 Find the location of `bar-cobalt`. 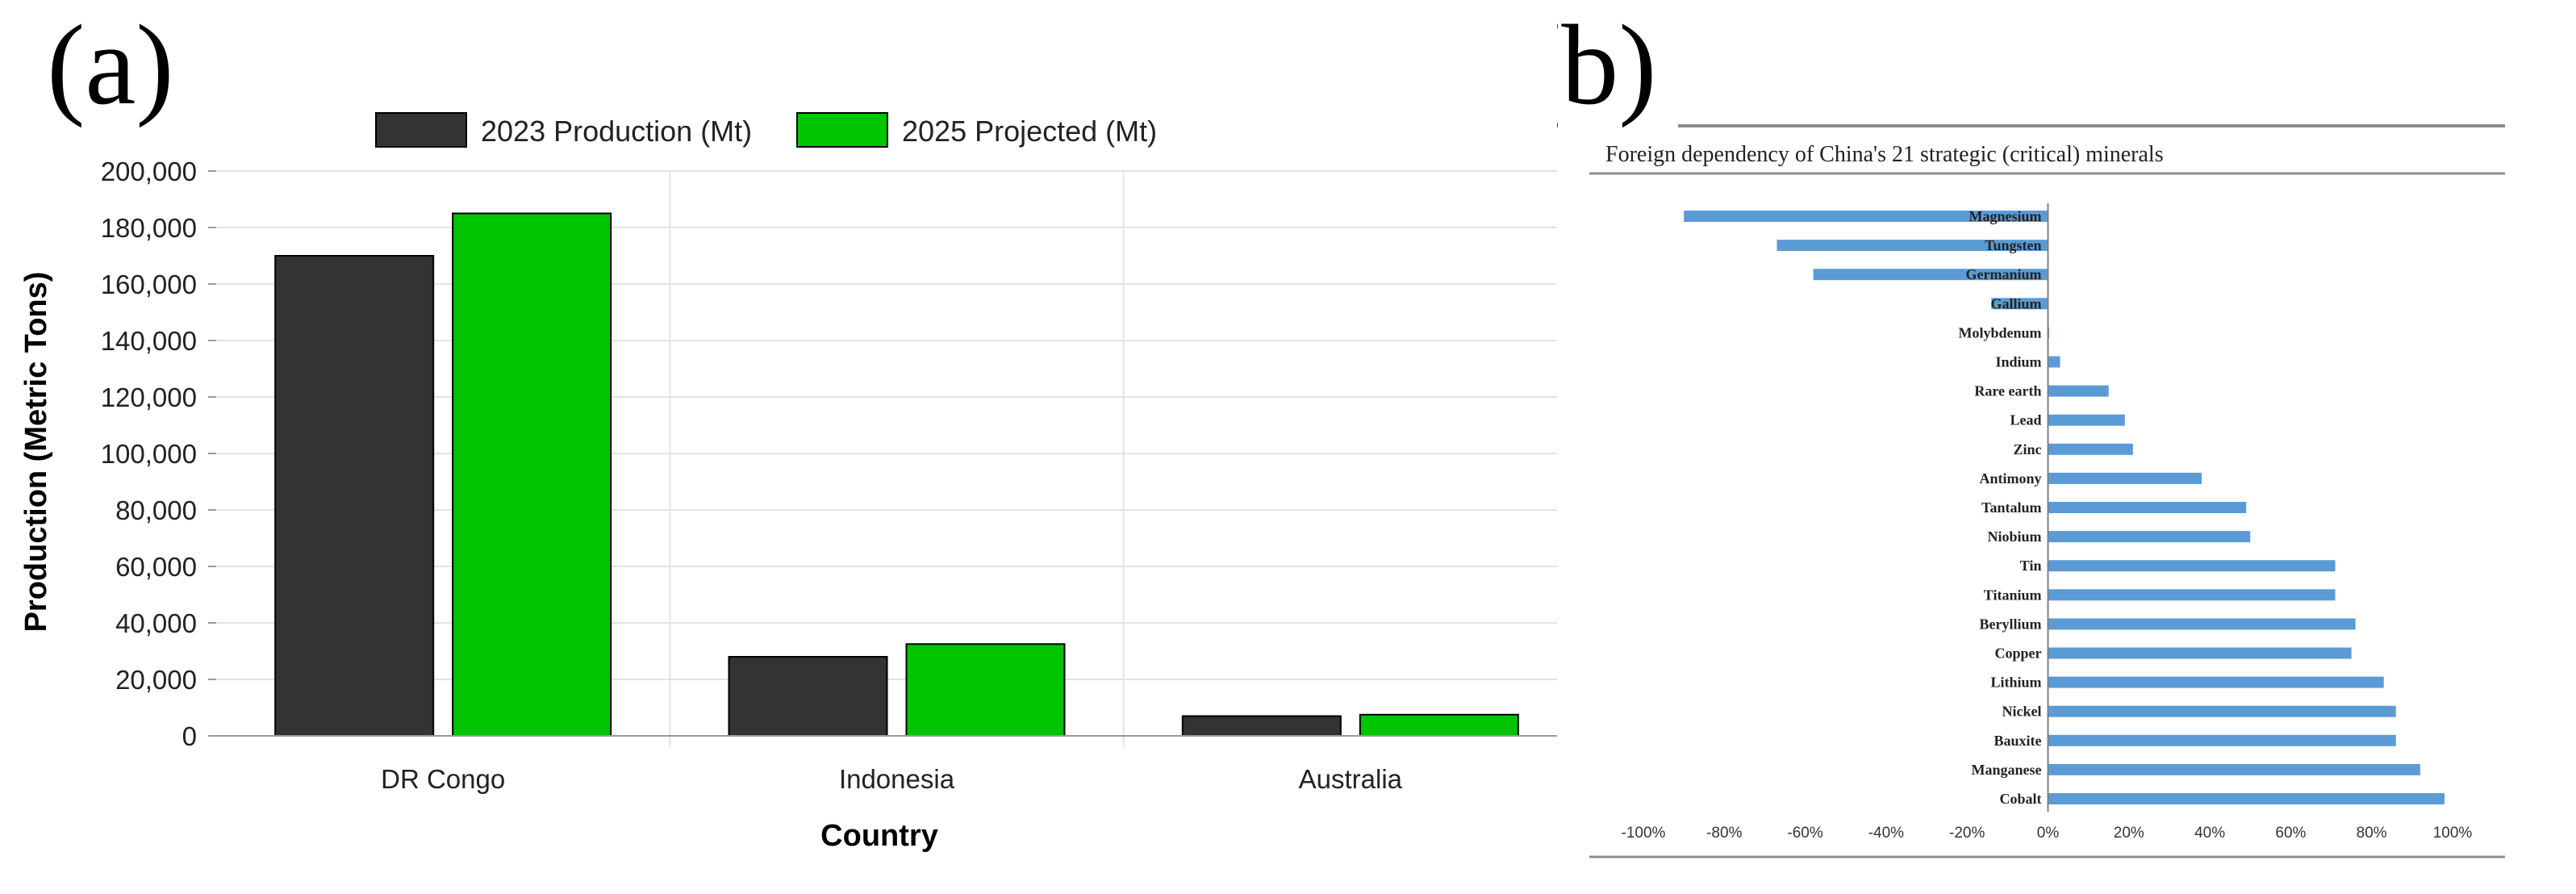

bar-cobalt is located at coordinates (2246, 798).